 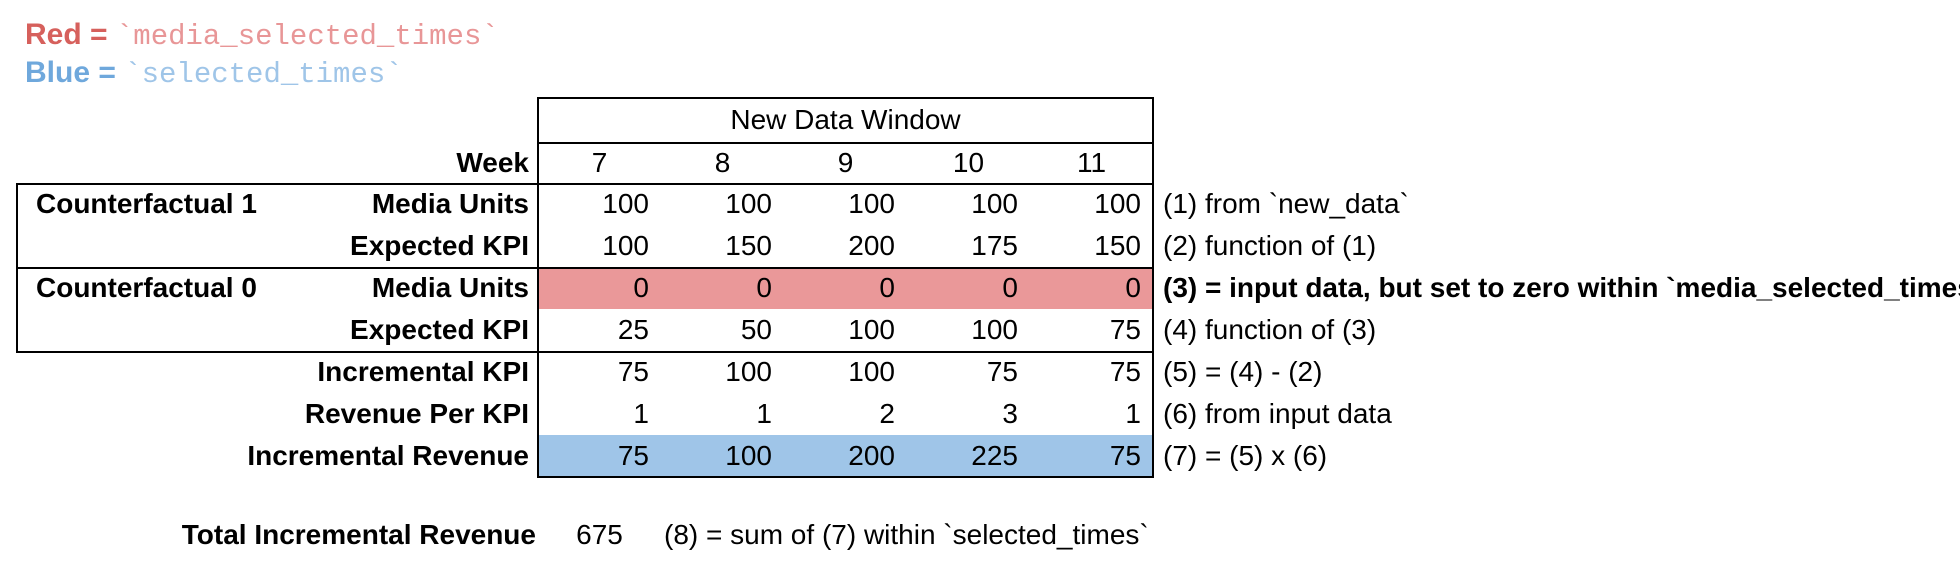 What do you see at coordinates (1245, 455) in the screenshot?
I see `annotation-7: (7) = (5) x (6)` at bounding box center [1245, 455].